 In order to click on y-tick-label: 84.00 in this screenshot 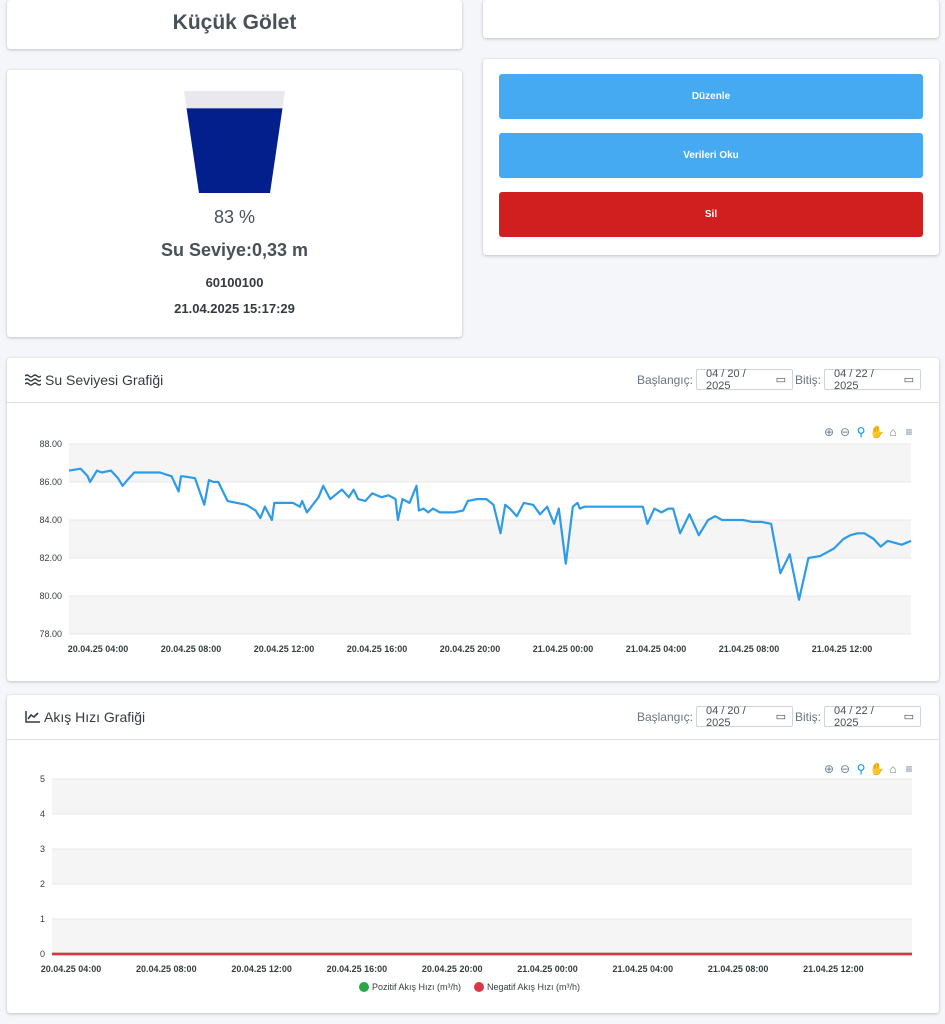, I will do `click(50, 520)`.